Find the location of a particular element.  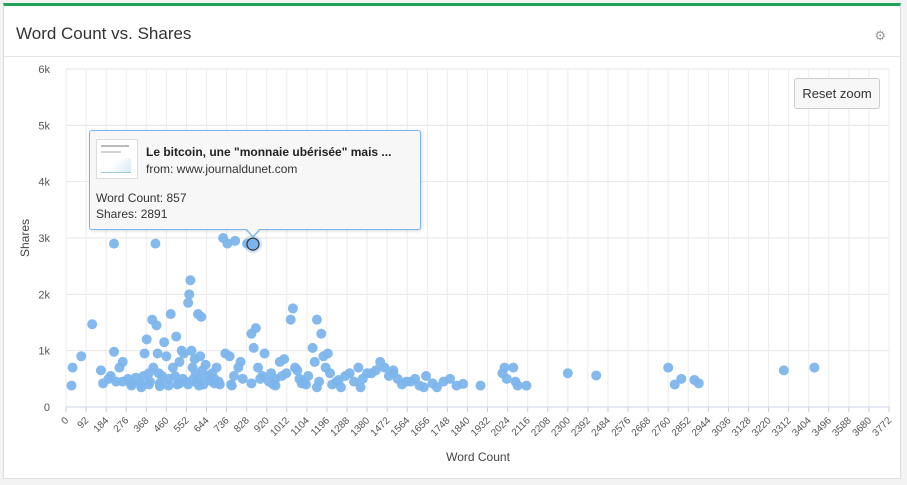

x-tick-label: 1196 is located at coordinates (320, 426).